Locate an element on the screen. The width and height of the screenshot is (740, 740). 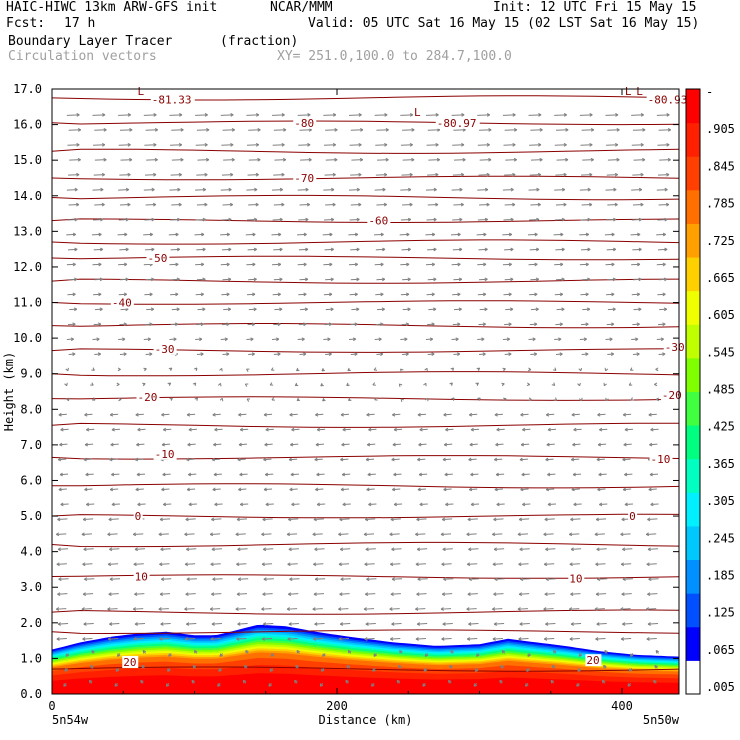
contour-label-bg is located at coordinates (138, 516).